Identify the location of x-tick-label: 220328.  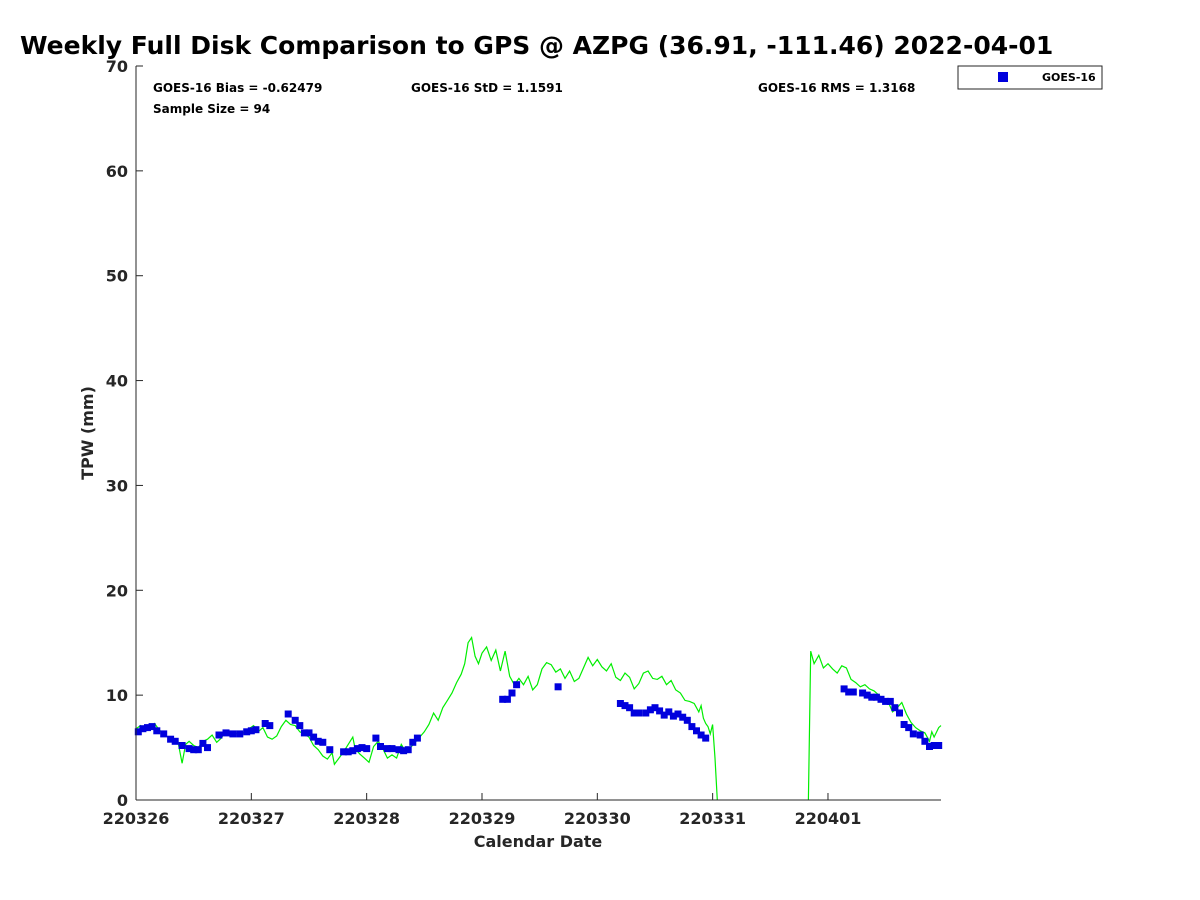
(366, 818).